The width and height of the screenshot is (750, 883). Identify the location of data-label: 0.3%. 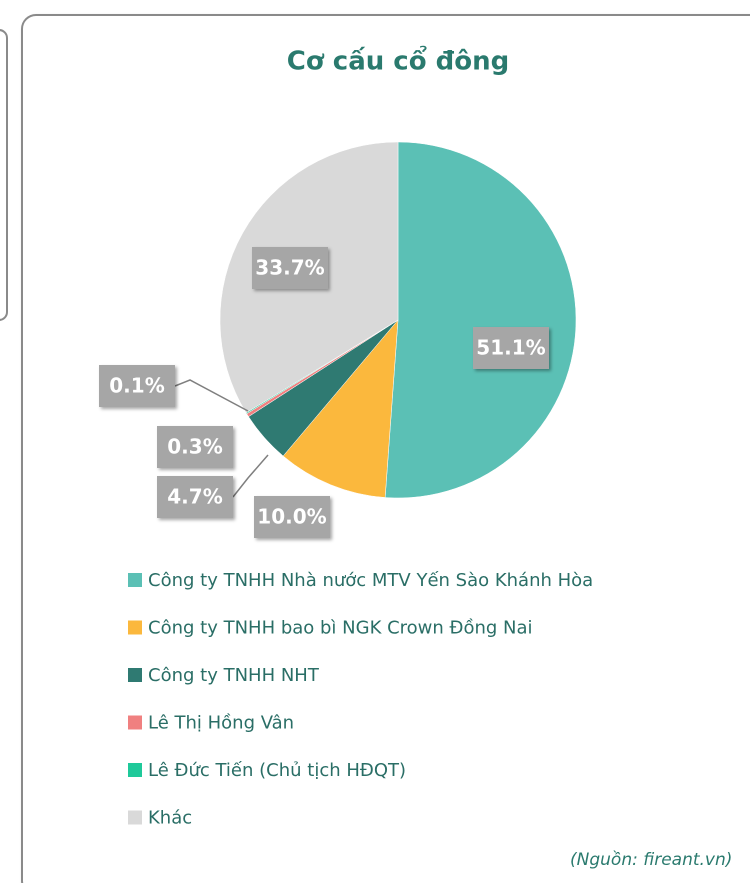
(194, 447).